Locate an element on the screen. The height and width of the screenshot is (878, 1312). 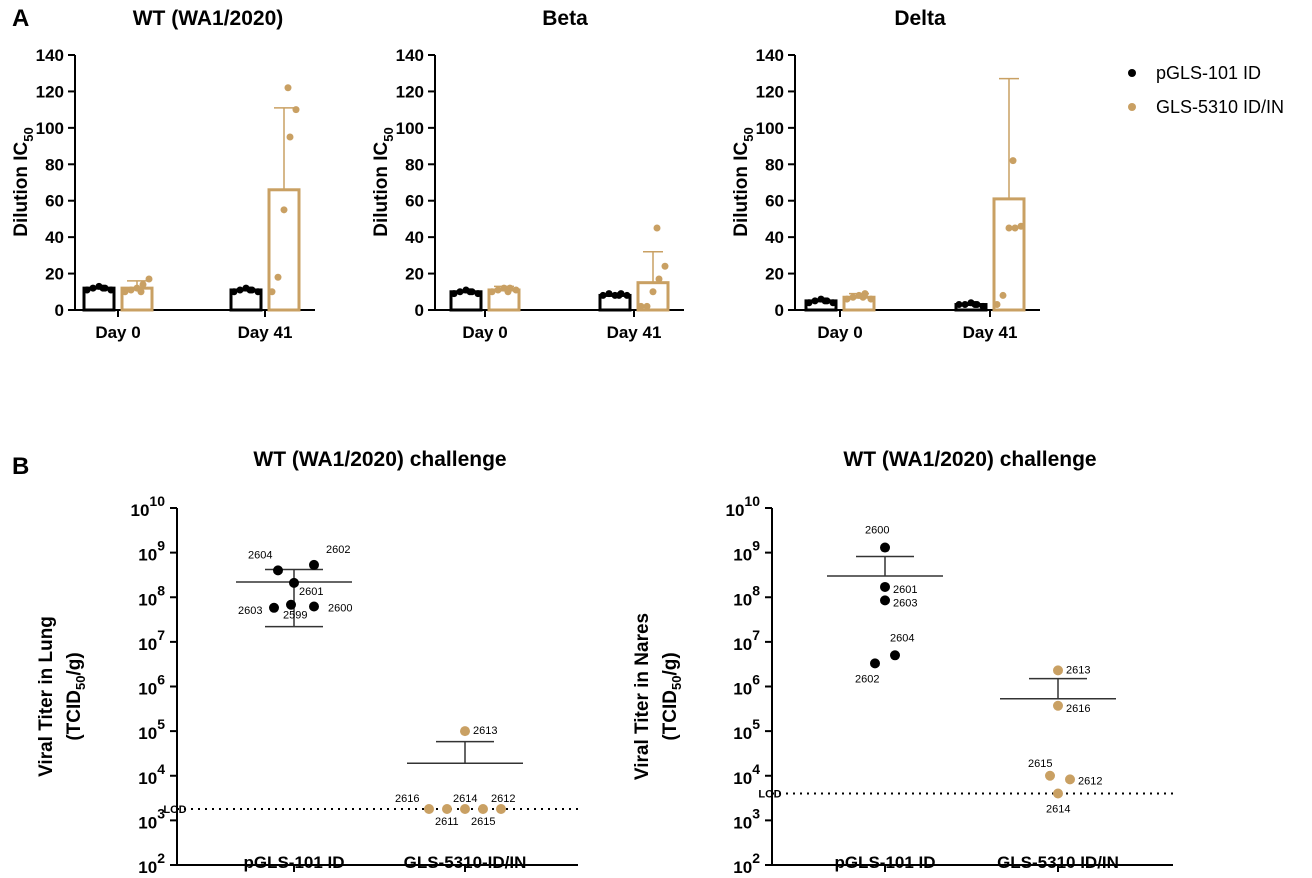
y-tick-label: 60 is located at coordinates (54, 201).